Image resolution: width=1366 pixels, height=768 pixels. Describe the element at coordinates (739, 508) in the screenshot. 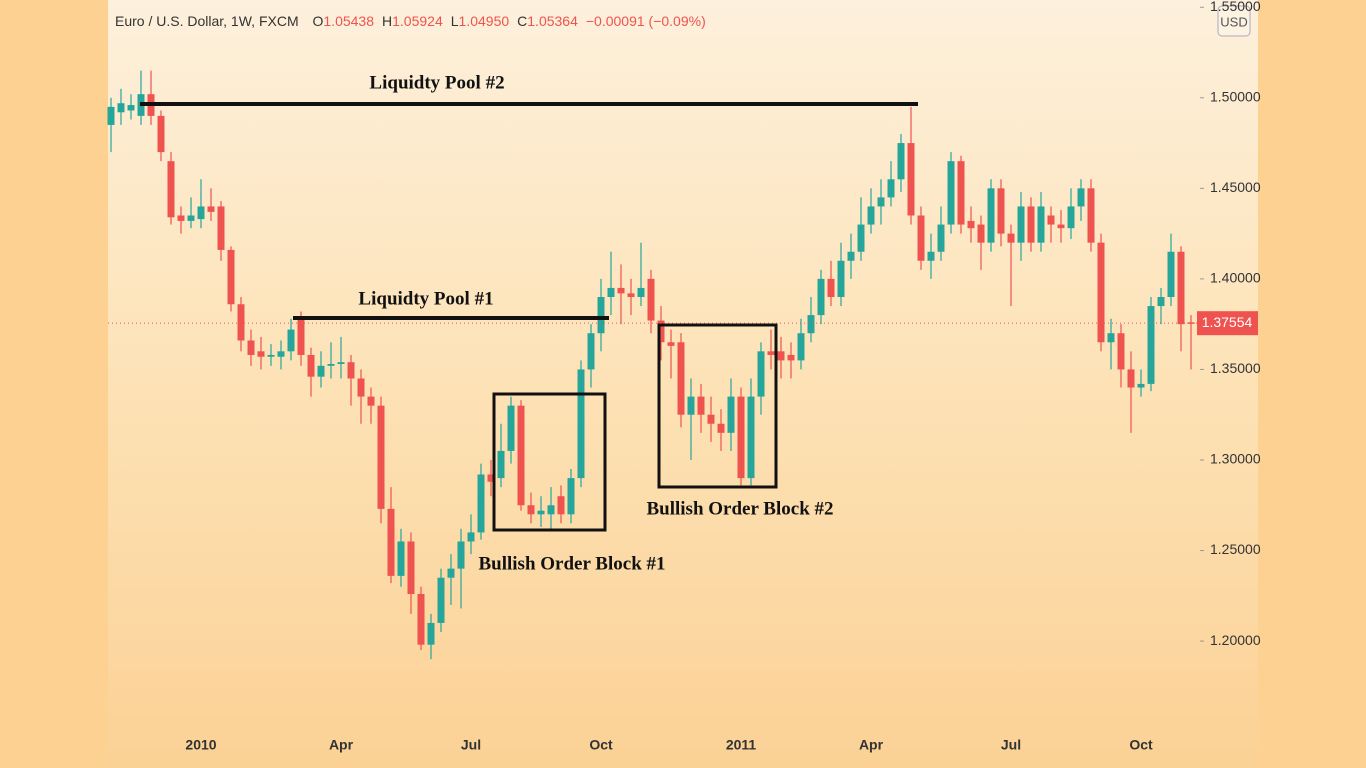

I see `annotation: Bullish Order Block #2` at that location.